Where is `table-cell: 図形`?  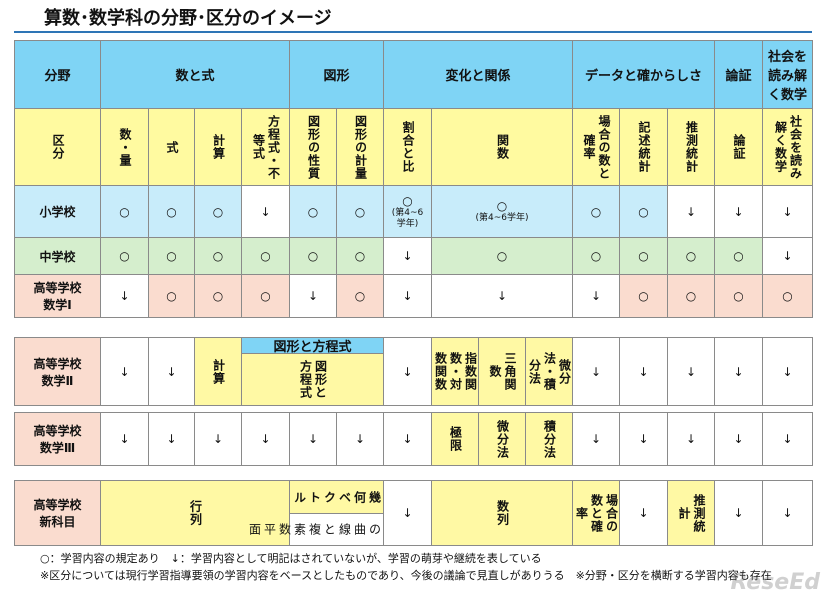 table-cell: 図形 is located at coordinates (336, 74).